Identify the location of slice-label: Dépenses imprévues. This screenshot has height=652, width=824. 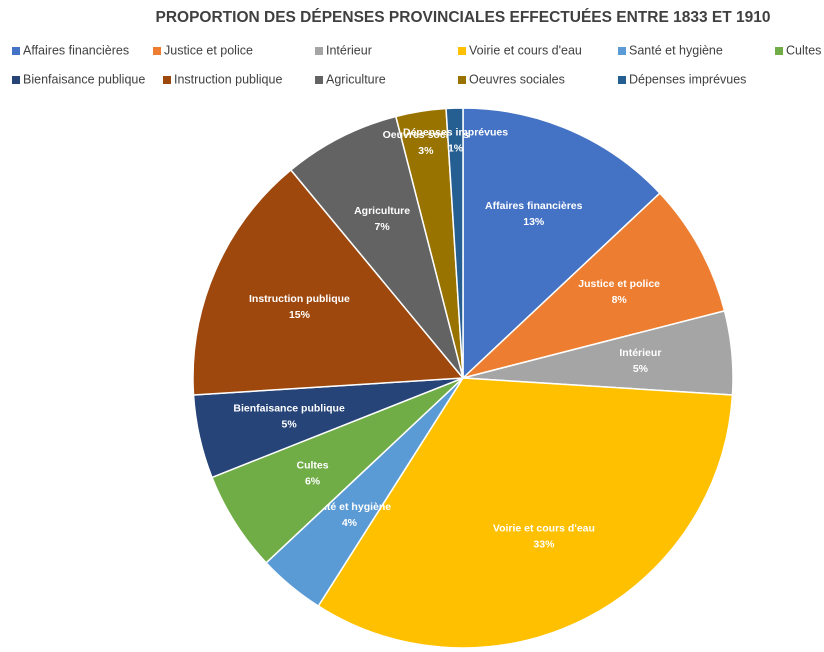
(455, 132).